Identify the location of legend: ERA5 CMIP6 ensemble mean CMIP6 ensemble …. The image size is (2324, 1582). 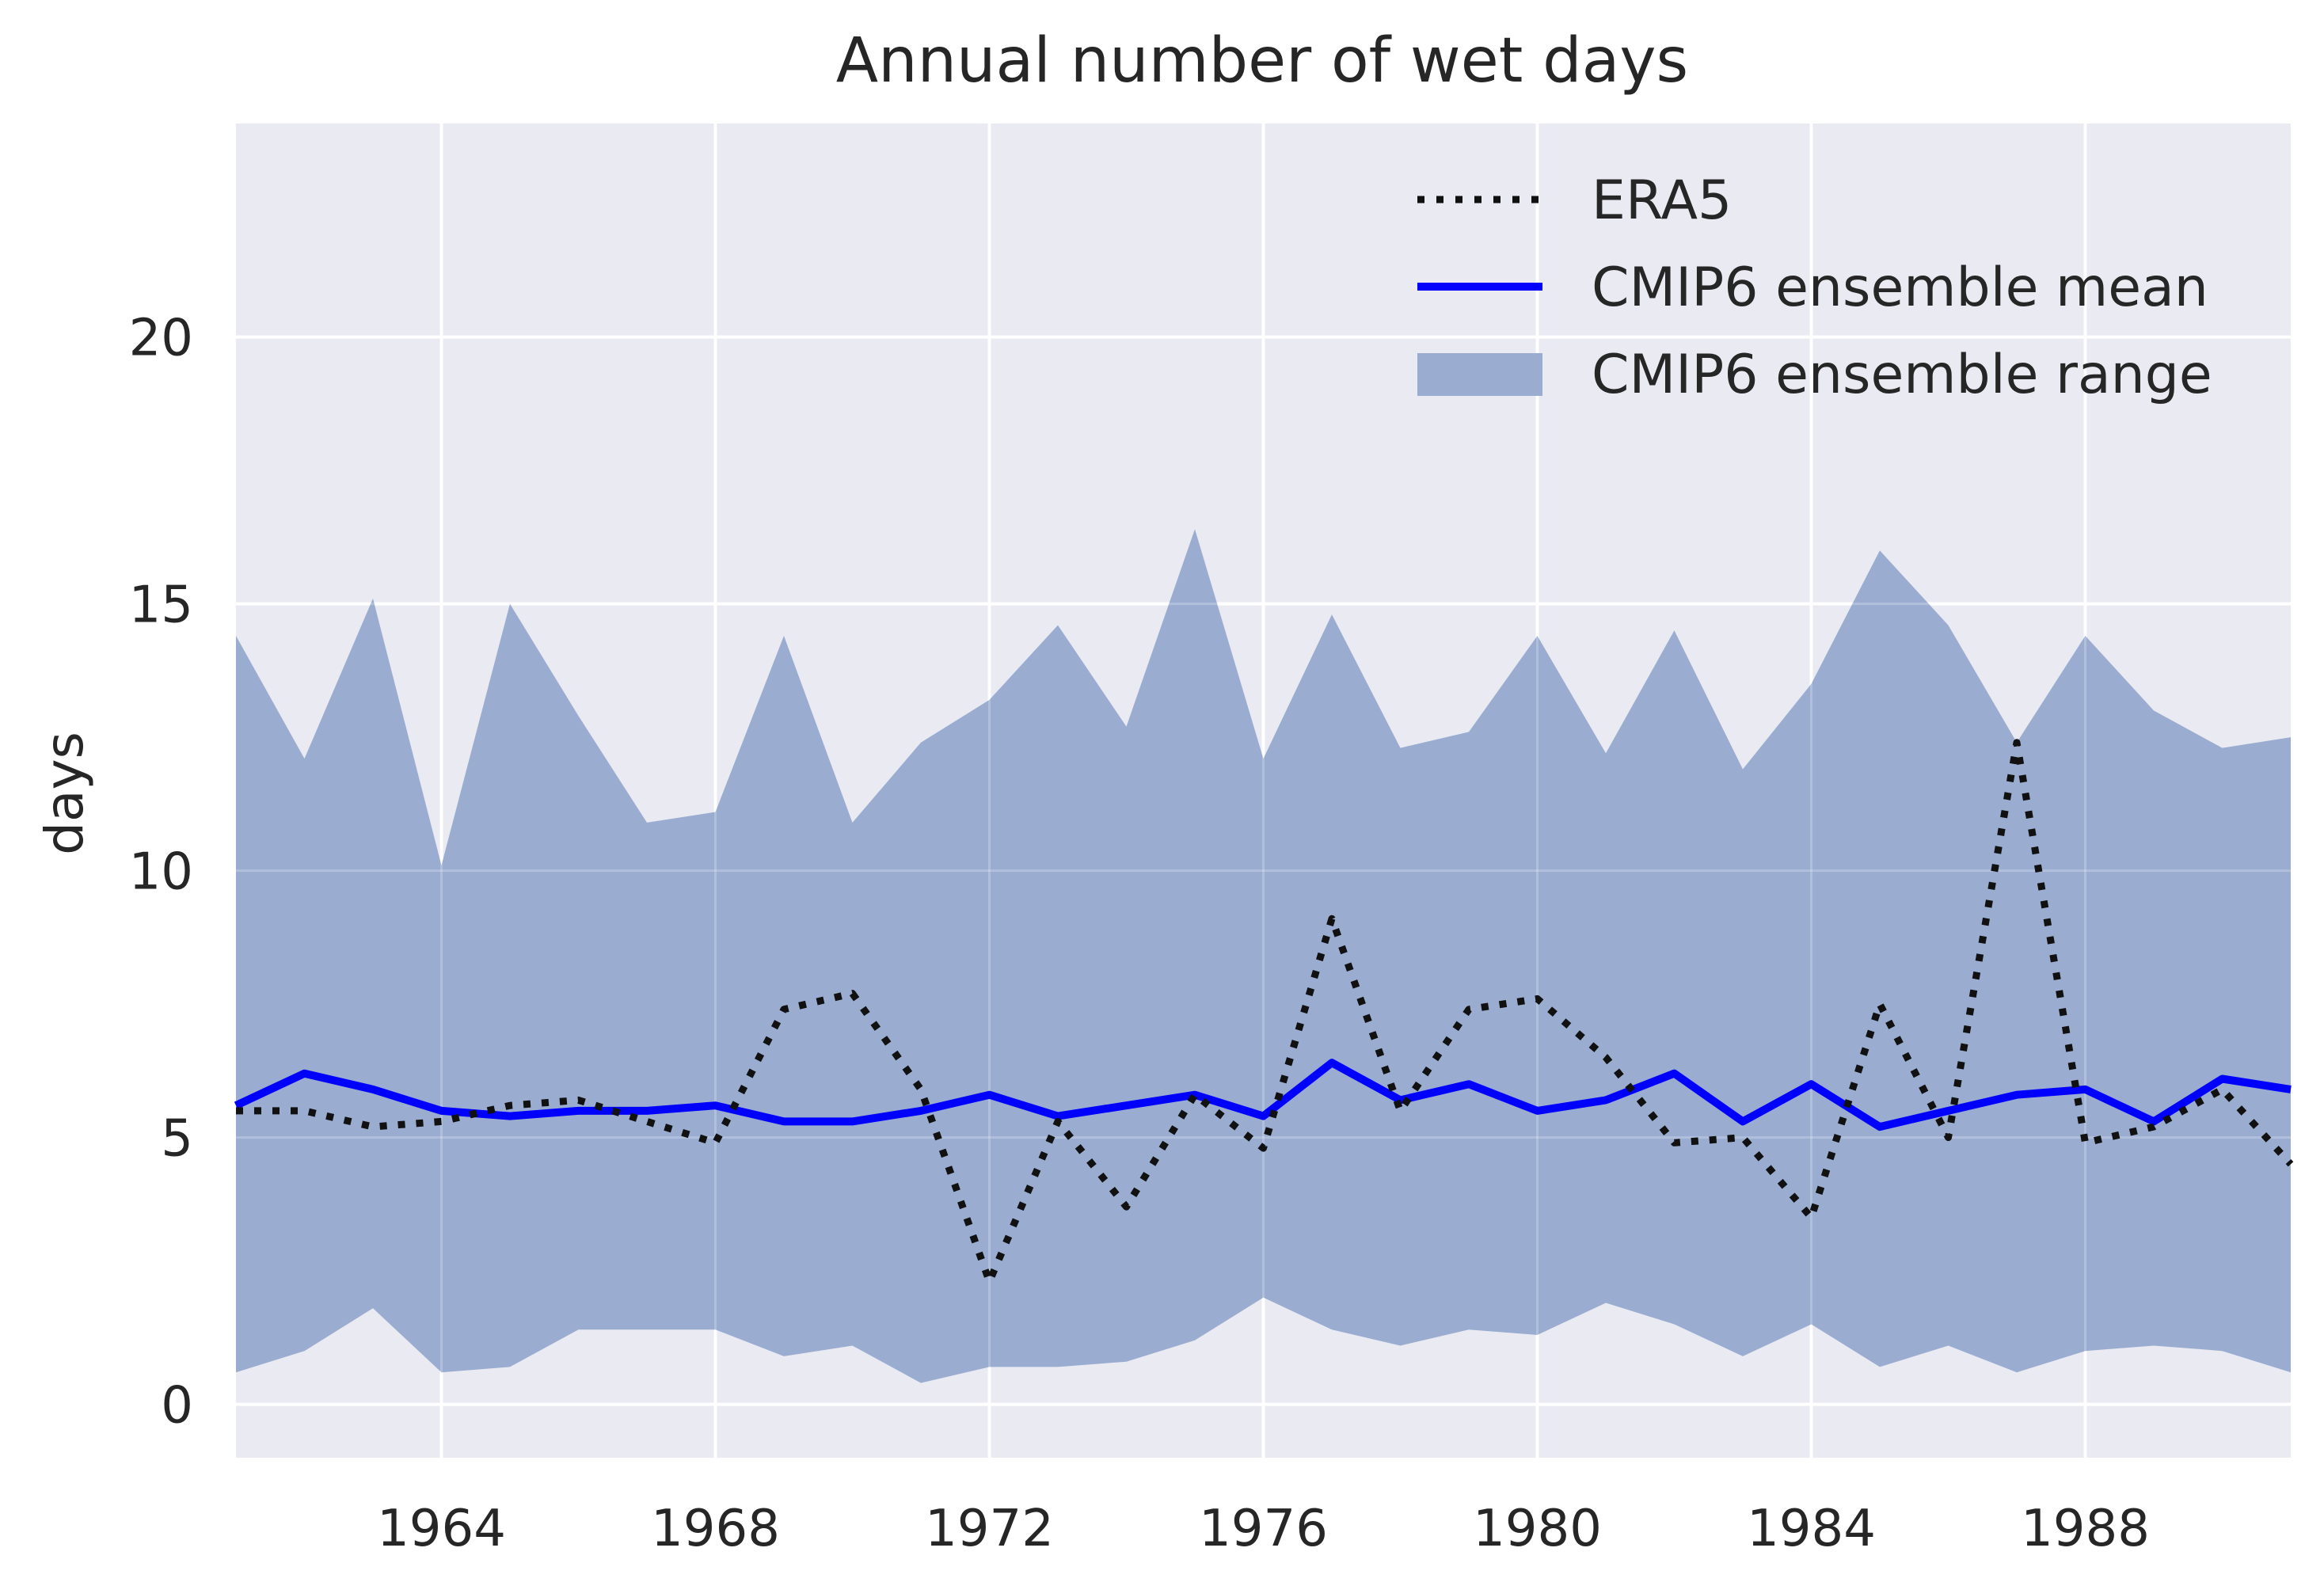
(1814, 288).